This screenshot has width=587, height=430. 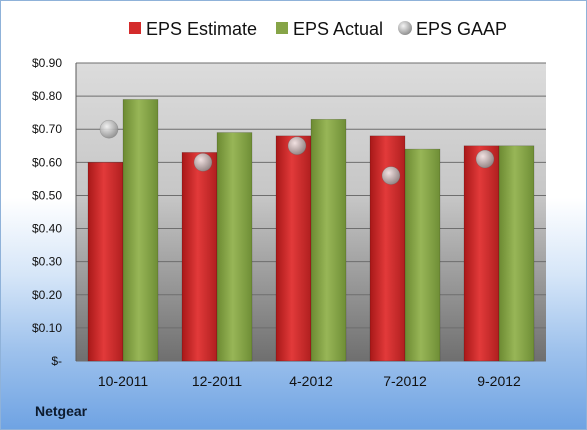 What do you see at coordinates (61, 411) in the screenshot?
I see `company-label: Netgear` at bounding box center [61, 411].